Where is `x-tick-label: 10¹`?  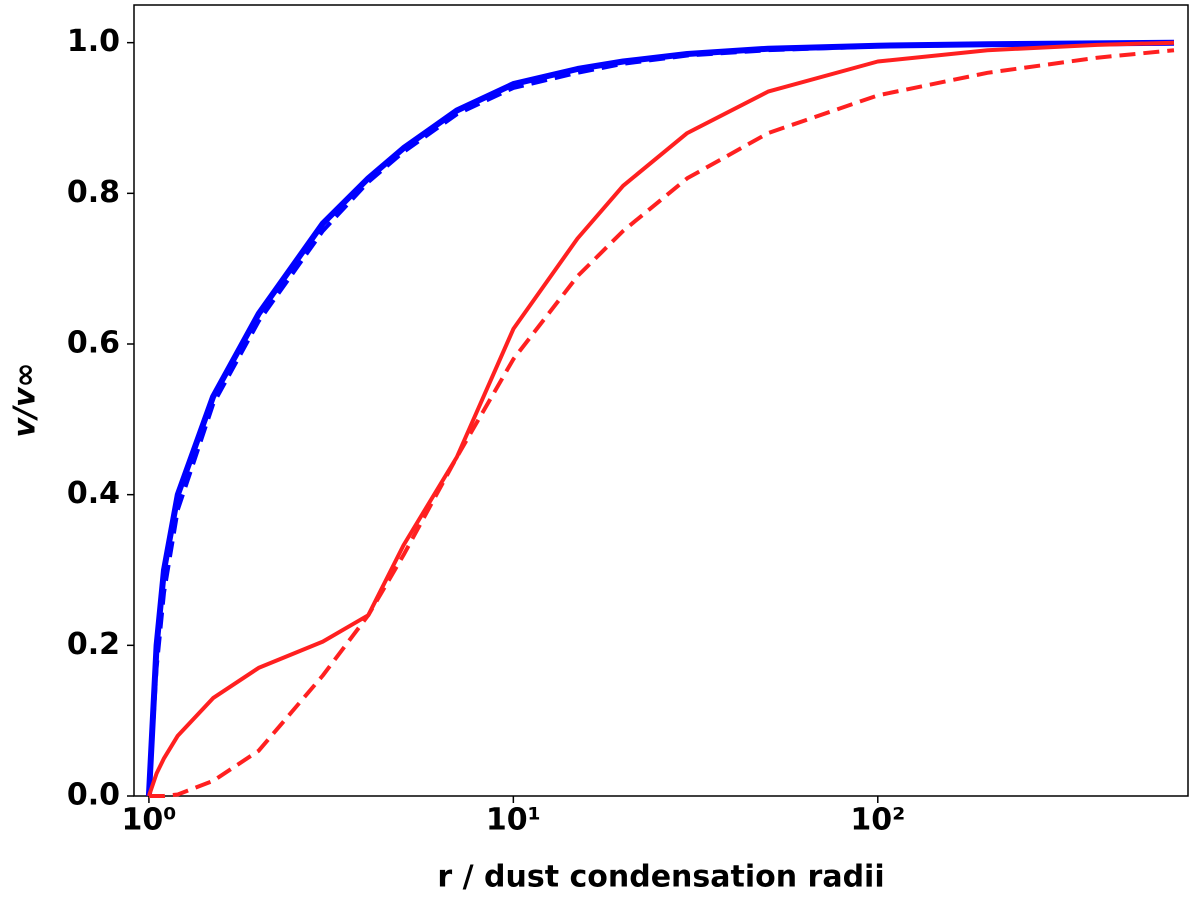
x-tick-label: 10¹ is located at coordinates (513, 820).